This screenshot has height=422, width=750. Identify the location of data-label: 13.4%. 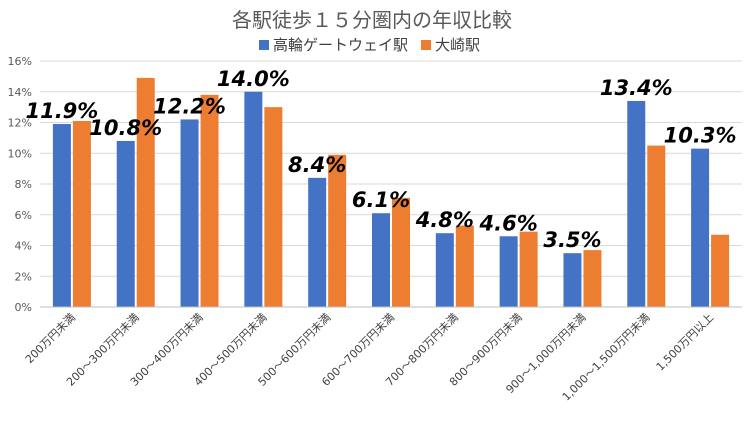
(636, 88).